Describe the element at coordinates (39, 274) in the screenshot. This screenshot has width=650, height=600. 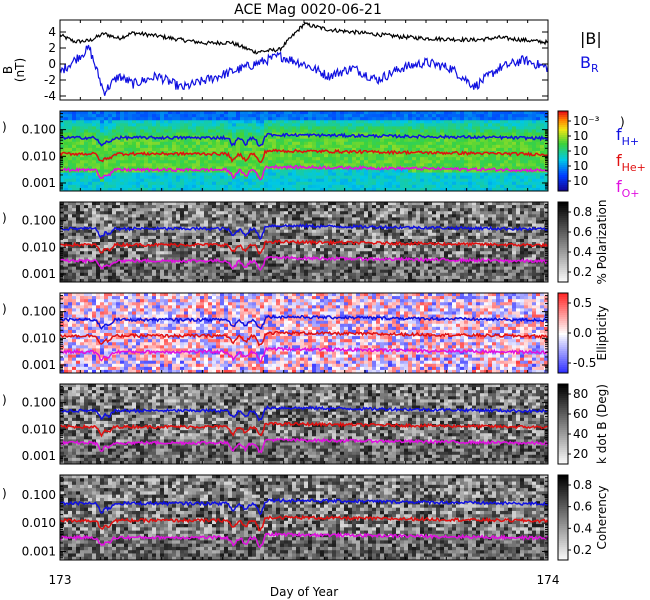
I see `ytick-polarization: 0.001` at that location.